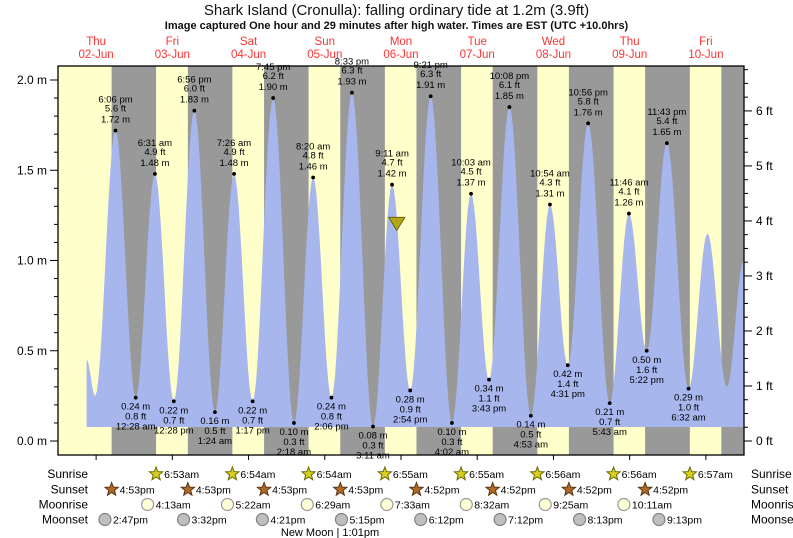  I want to click on low-tide-time: 5:43 am, so click(610, 432).